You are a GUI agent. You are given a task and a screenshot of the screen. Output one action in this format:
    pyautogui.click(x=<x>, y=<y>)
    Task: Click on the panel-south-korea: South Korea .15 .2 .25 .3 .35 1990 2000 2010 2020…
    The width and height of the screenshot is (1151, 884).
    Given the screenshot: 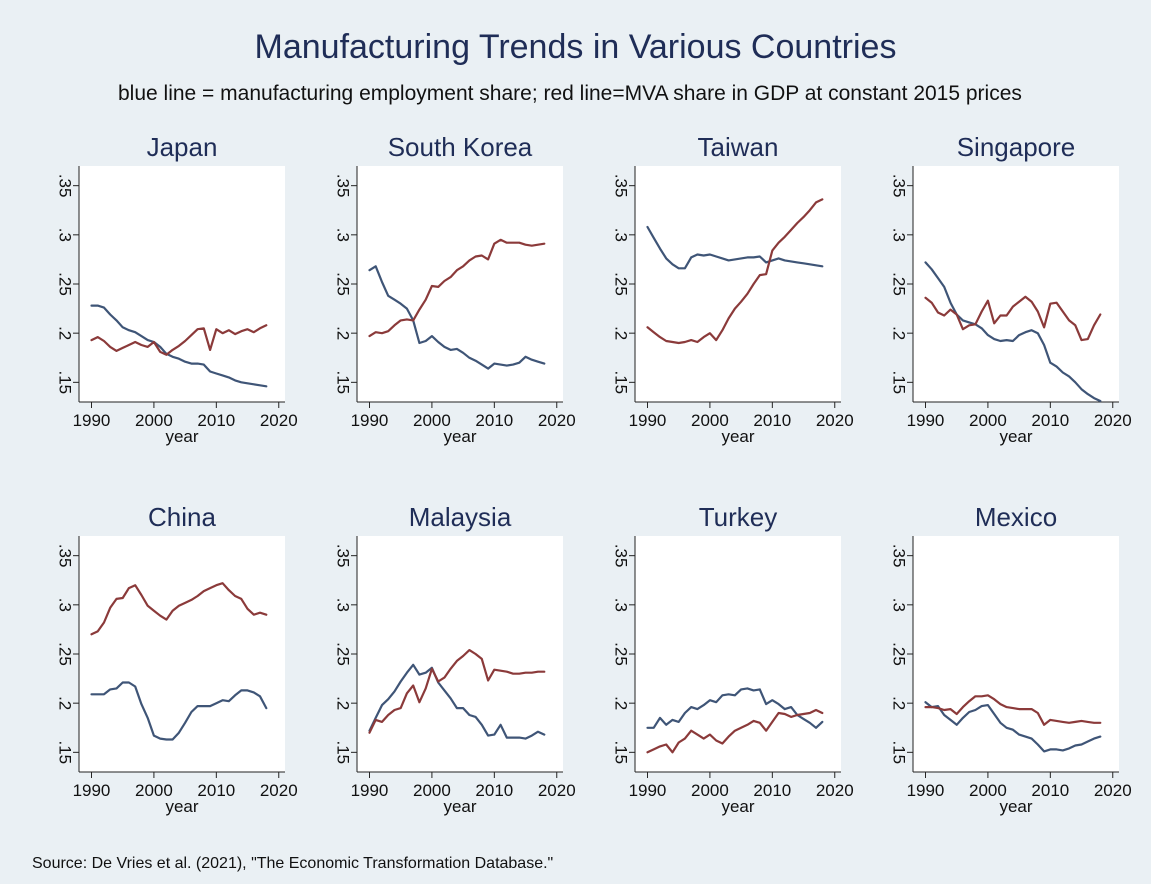 What is the action you would take?
    pyautogui.click(x=455, y=289)
    